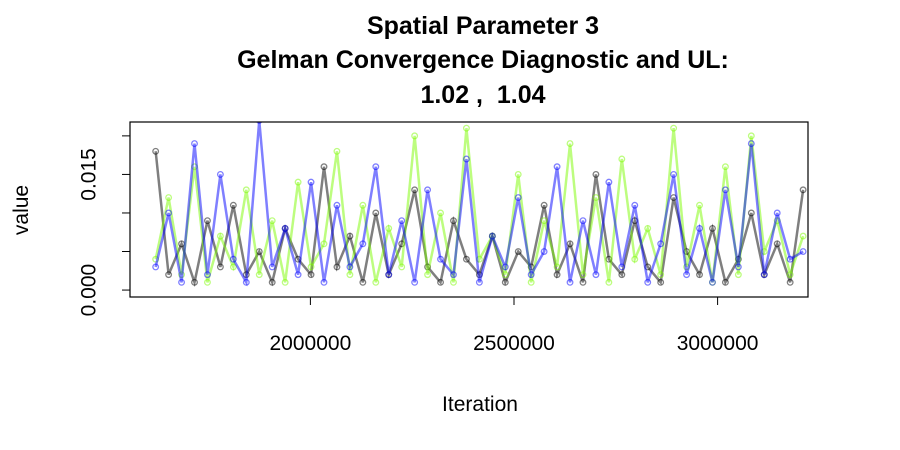  What do you see at coordinates (21, 210) in the screenshot?
I see `y-axis-label: value` at bounding box center [21, 210].